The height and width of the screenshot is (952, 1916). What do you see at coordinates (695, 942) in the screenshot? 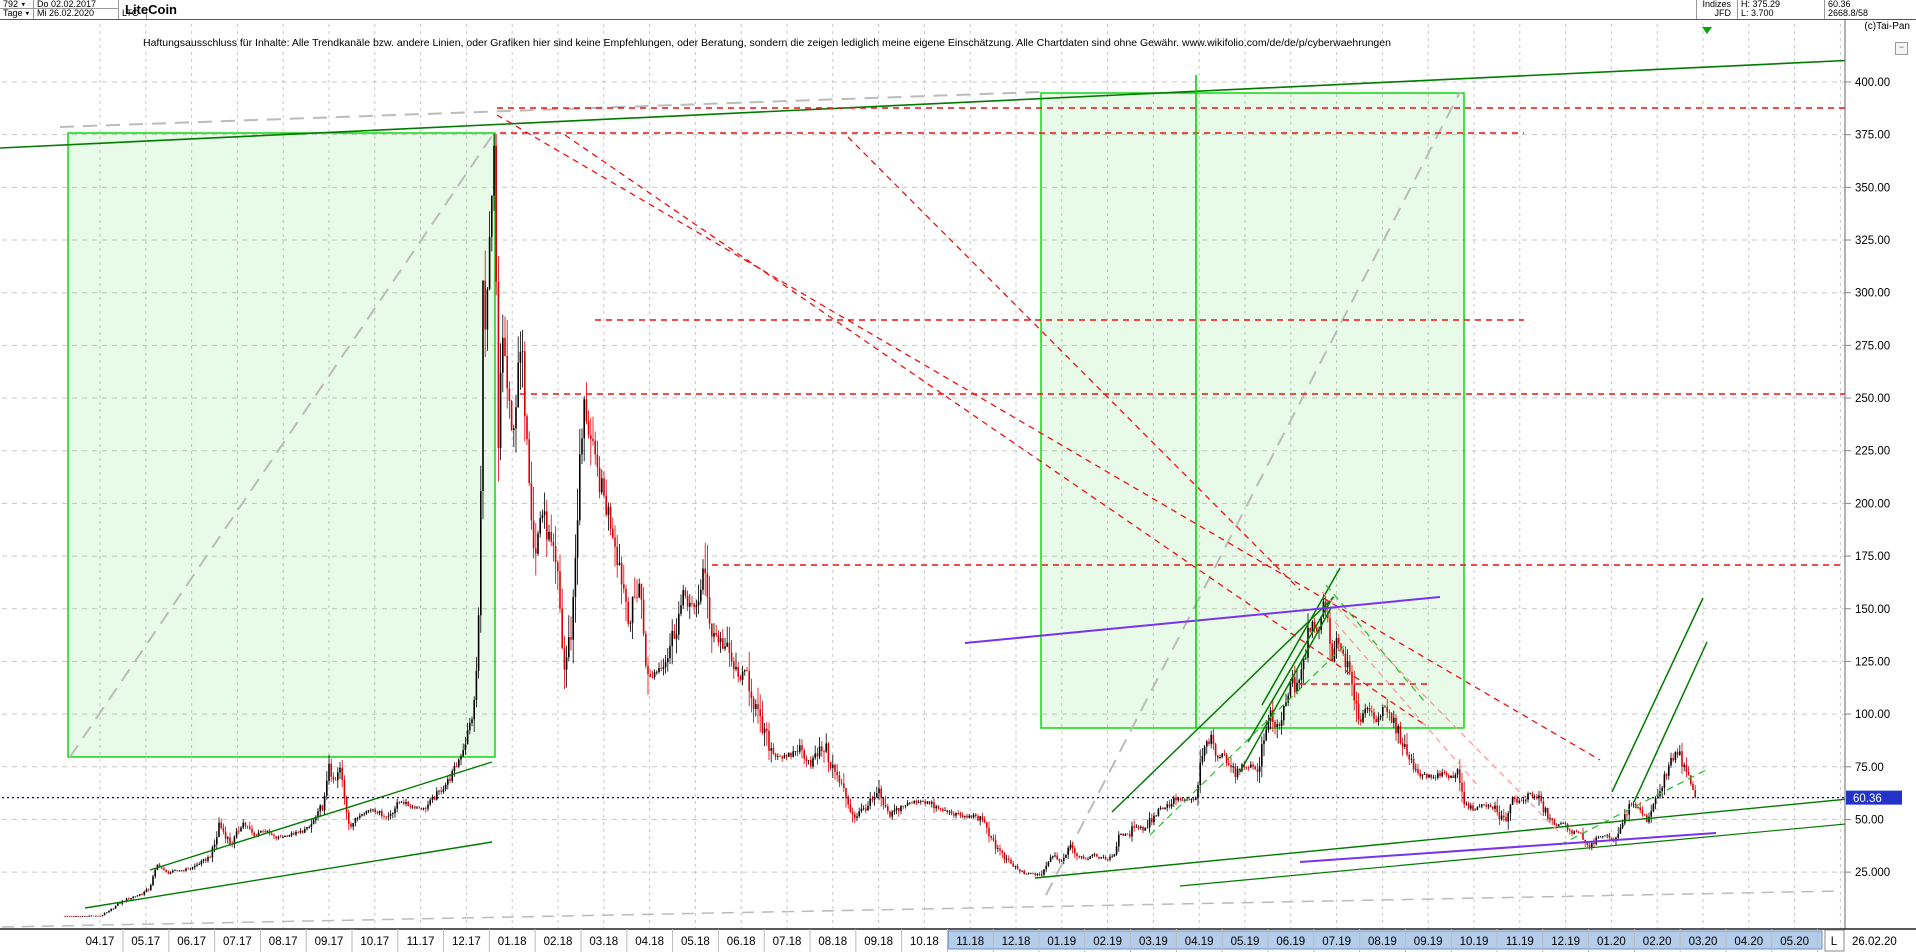
I see `x-axis-label: 05.18` at bounding box center [695, 942].